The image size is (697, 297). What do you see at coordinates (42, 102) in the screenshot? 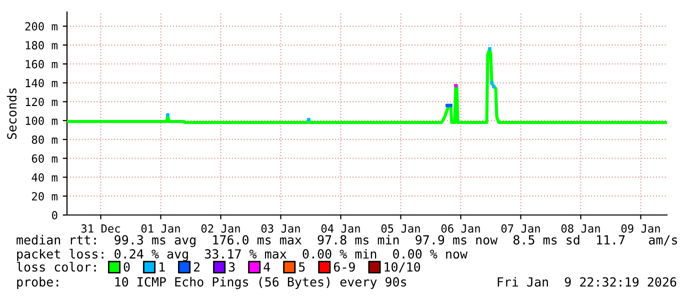
I see `y-tick-label: 120 m` at bounding box center [42, 102].